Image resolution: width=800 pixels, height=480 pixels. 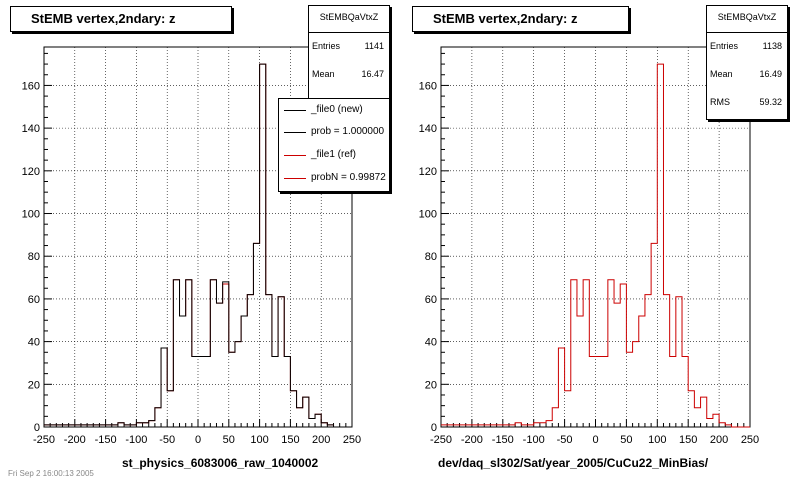 I want to click on timestamp-footer: Fri Sep 2 16:00:13 2005, so click(x=51, y=473).